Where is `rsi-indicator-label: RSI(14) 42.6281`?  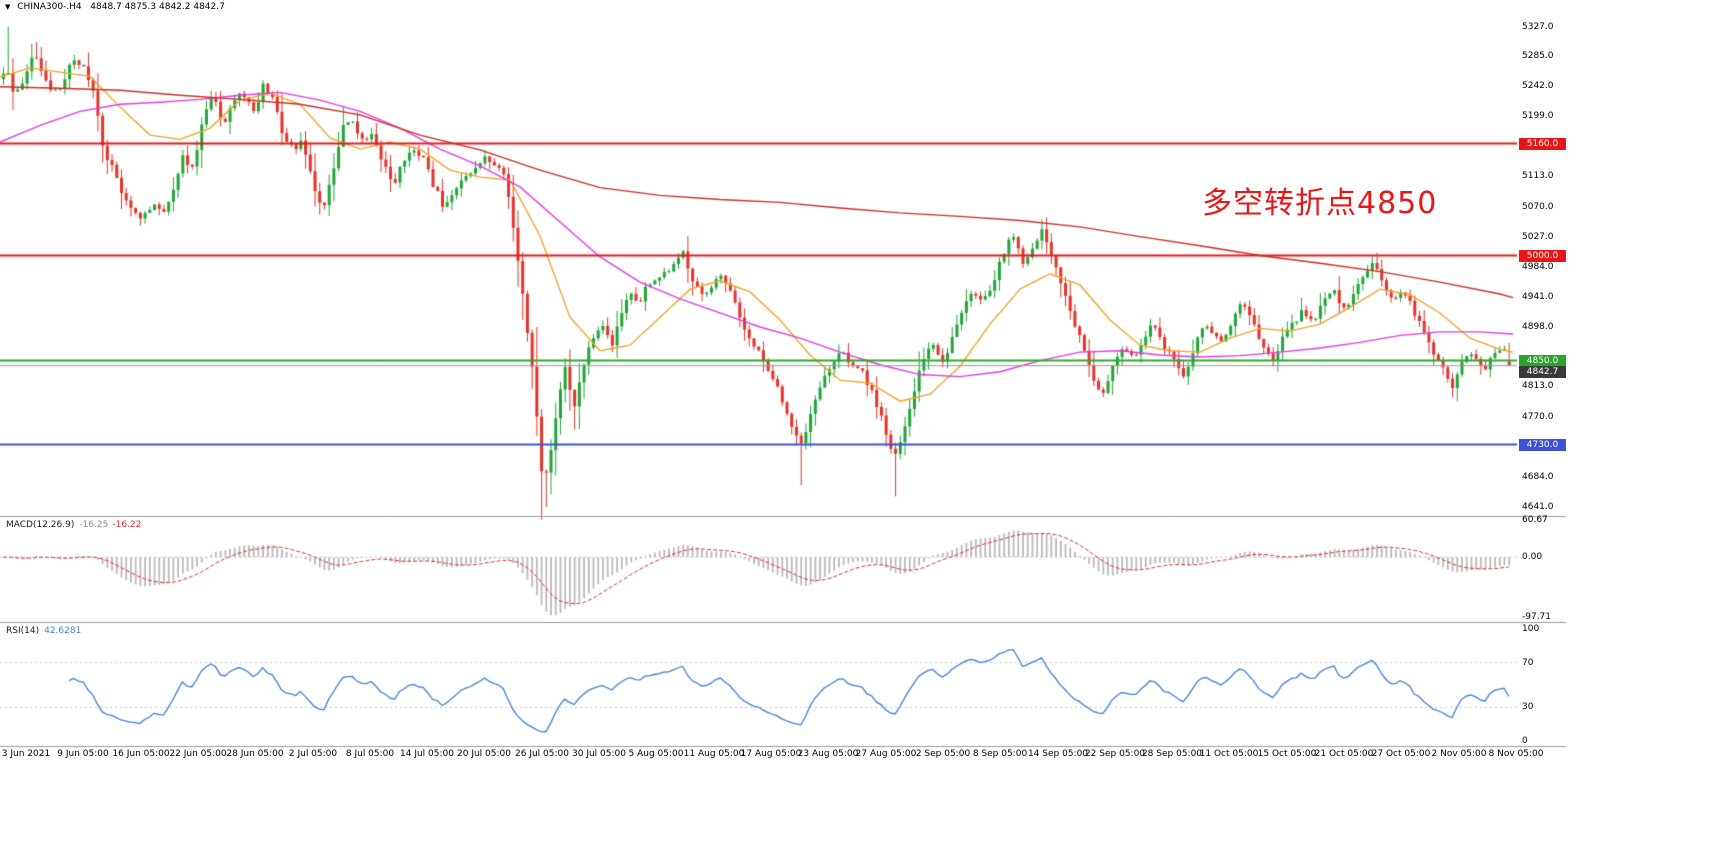 rsi-indicator-label: RSI(14) 42.6281 is located at coordinates (43, 631).